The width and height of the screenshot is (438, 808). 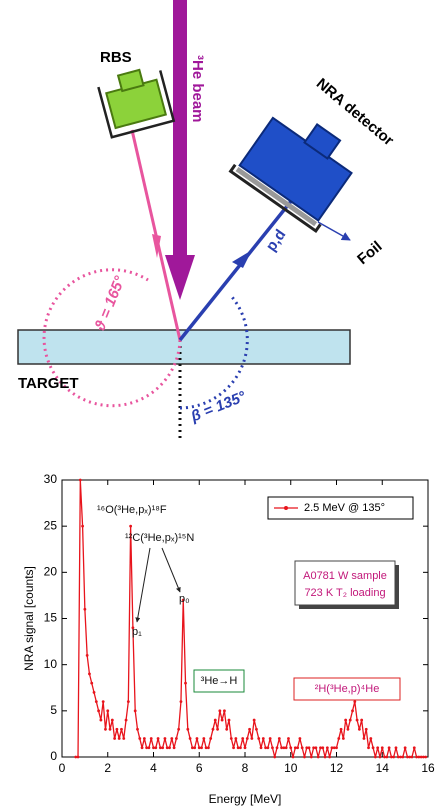 What do you see at coordinates (53, 710) in the screenshot?
I see `y-tick-label: 5` at bounding box center [53, 710].